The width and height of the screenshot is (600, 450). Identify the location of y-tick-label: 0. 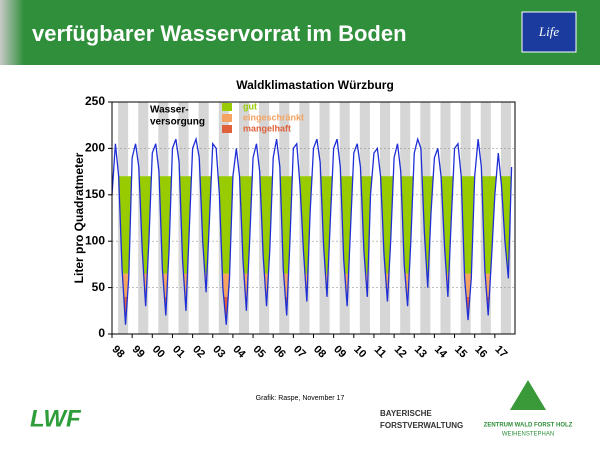
(101, 333).